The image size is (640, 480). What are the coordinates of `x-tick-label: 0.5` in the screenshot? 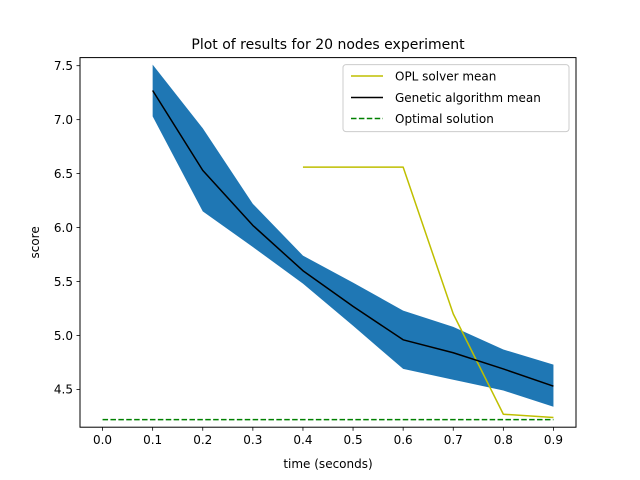 It's located at (353, 440).